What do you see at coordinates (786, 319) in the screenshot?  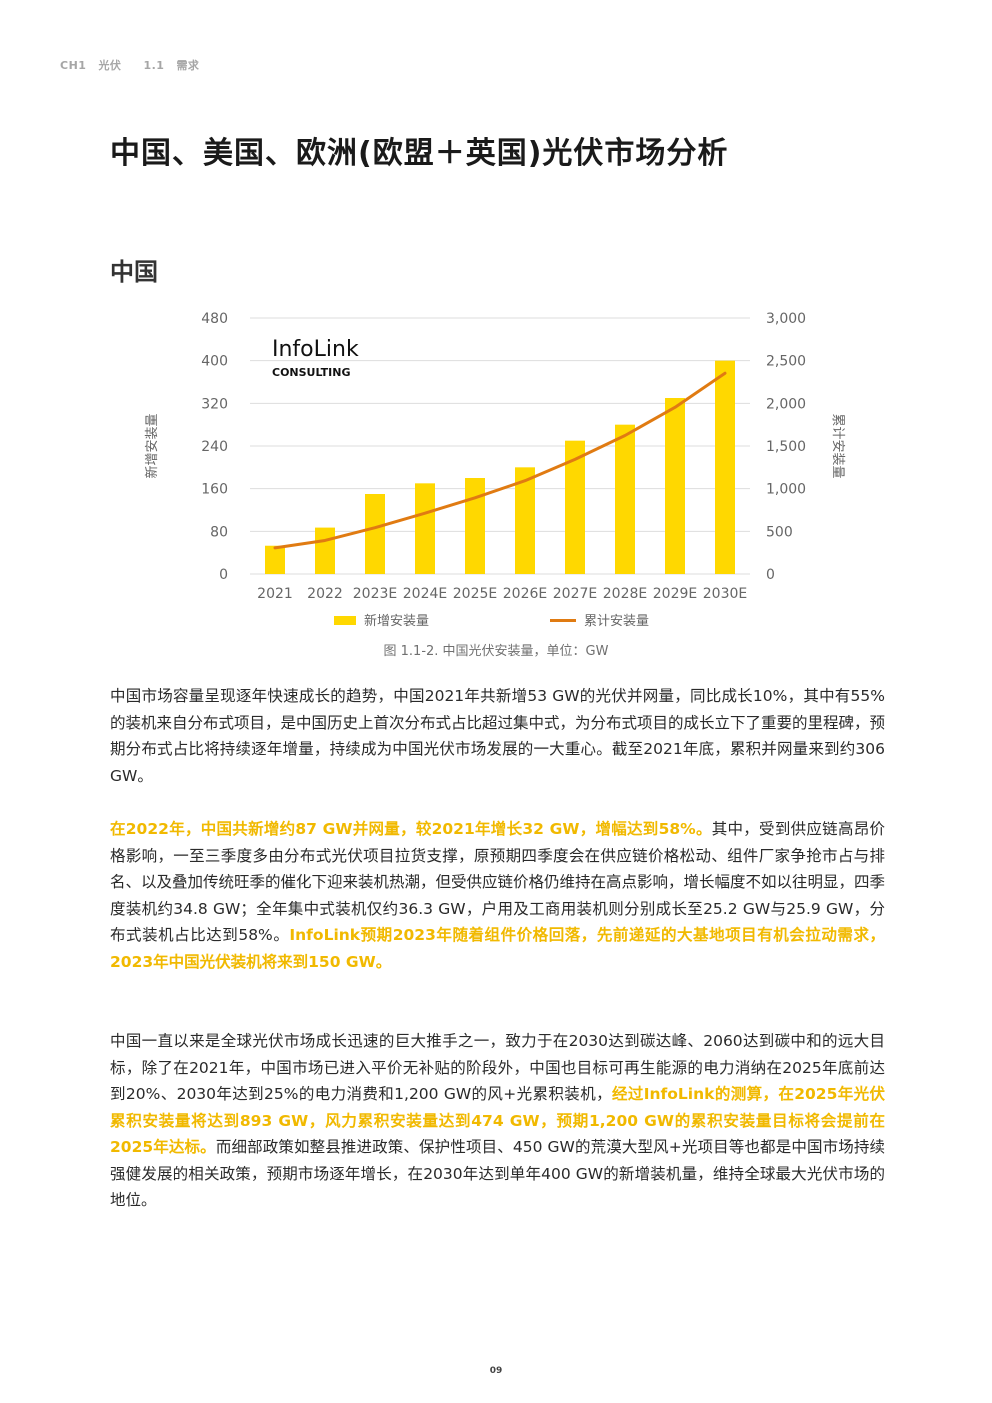 I see `y2-tick-label: 3,000` at bounding box center [786, 319].